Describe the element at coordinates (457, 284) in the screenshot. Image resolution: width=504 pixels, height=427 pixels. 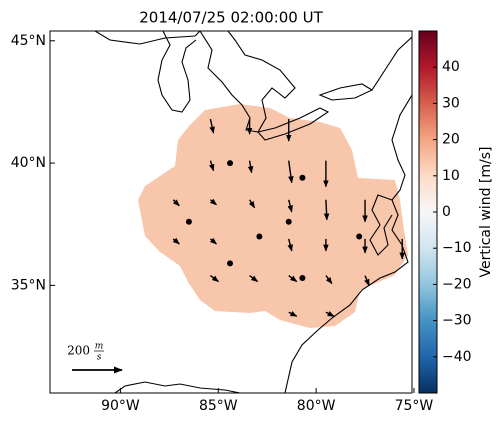
I see `colorbar-tick-label: −20` at that location.